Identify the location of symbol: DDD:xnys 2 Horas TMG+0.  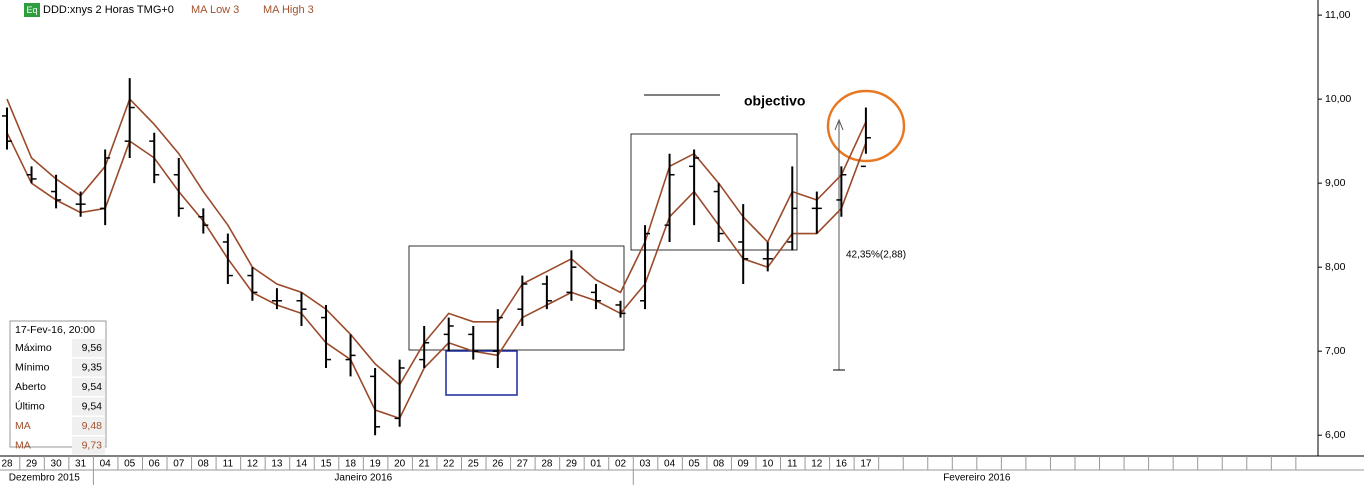
(108, 10).